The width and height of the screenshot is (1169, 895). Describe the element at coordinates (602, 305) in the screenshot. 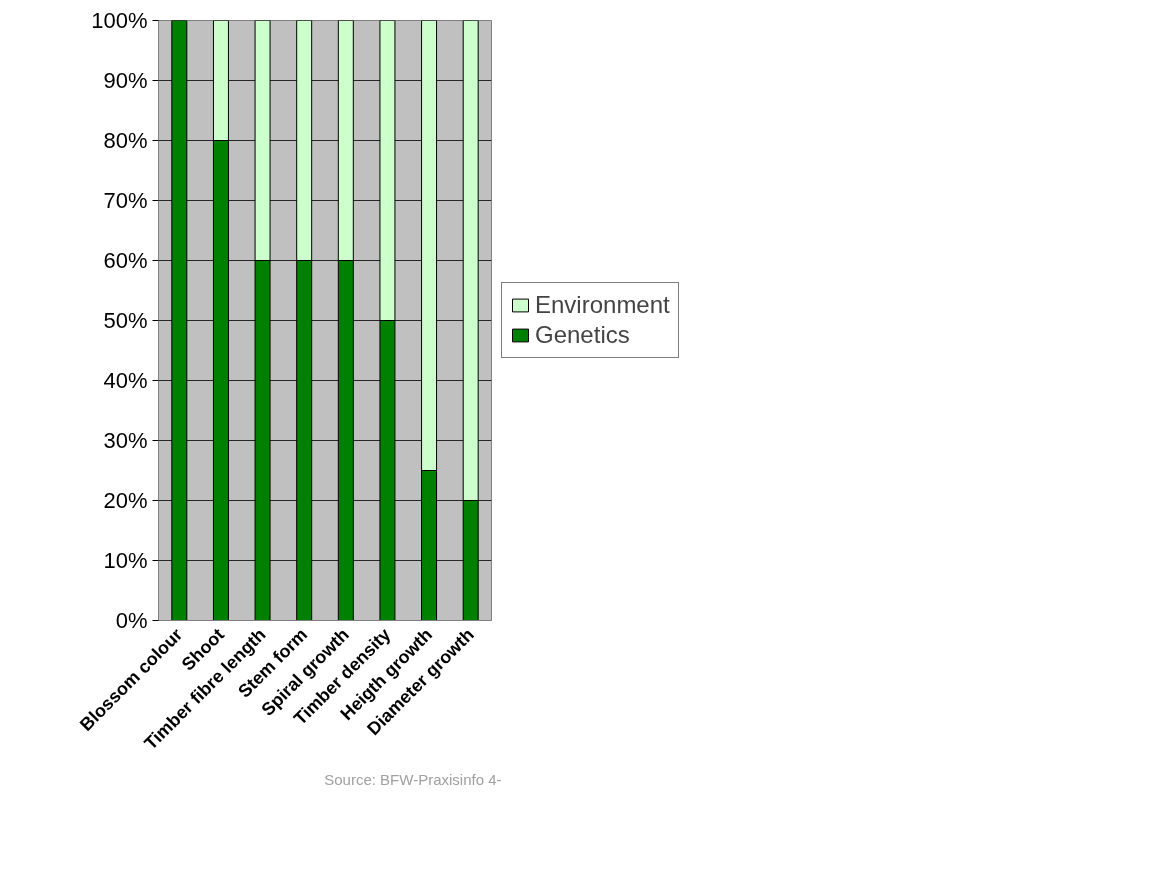

I see `legend-label: Environment` at that location.